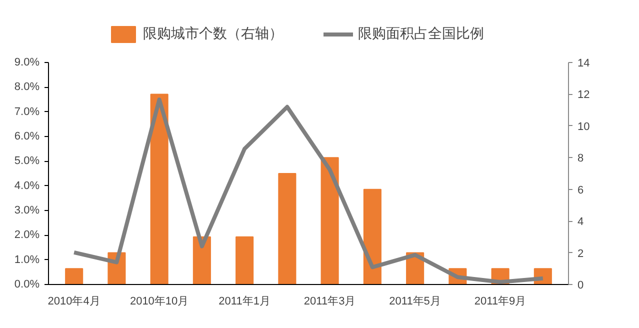 The image size is (639, 328). What do you see at coordinates (581, 190) in the screenshot?
I see `y2-tick-label: 6` at bounding box center [581, 190].